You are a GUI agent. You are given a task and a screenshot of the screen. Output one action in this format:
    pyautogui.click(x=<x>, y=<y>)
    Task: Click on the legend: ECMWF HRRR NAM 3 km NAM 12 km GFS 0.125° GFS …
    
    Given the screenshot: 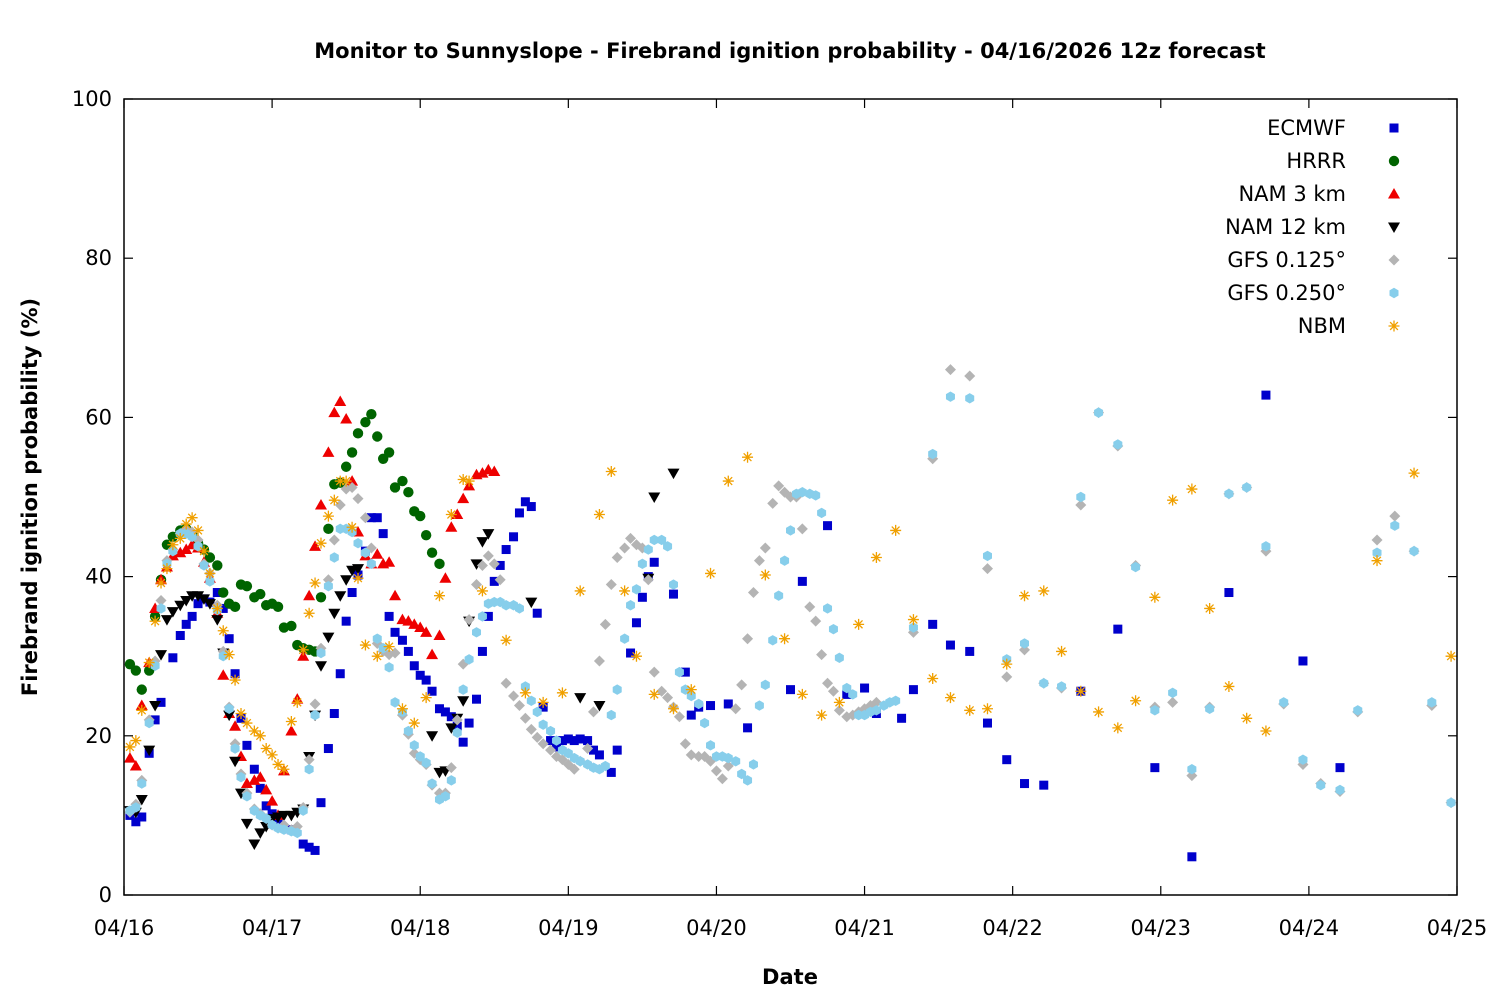 What is the action you would take?
    pyautogui.click(x=1312, y=227)
    